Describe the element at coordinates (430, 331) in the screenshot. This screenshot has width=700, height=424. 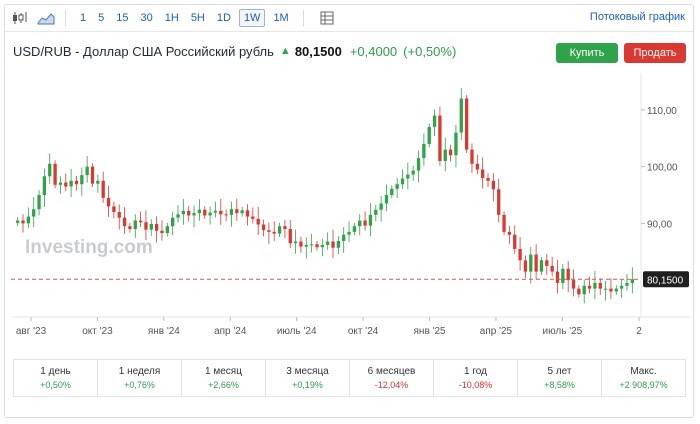
I see `x-tick-label: янв '25` at that location.